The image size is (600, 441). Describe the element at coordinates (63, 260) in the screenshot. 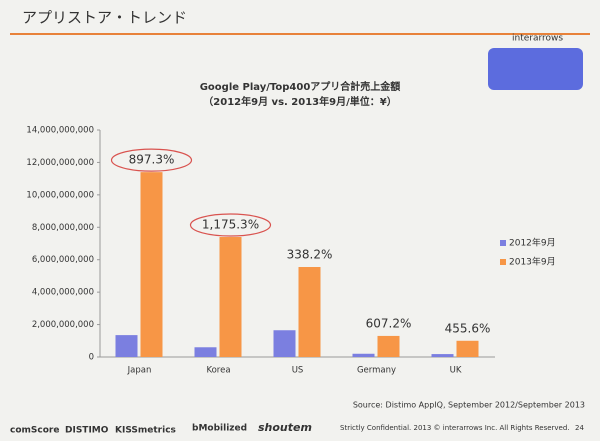

I see `y-tick-label: 6,000,000,000` at that location.